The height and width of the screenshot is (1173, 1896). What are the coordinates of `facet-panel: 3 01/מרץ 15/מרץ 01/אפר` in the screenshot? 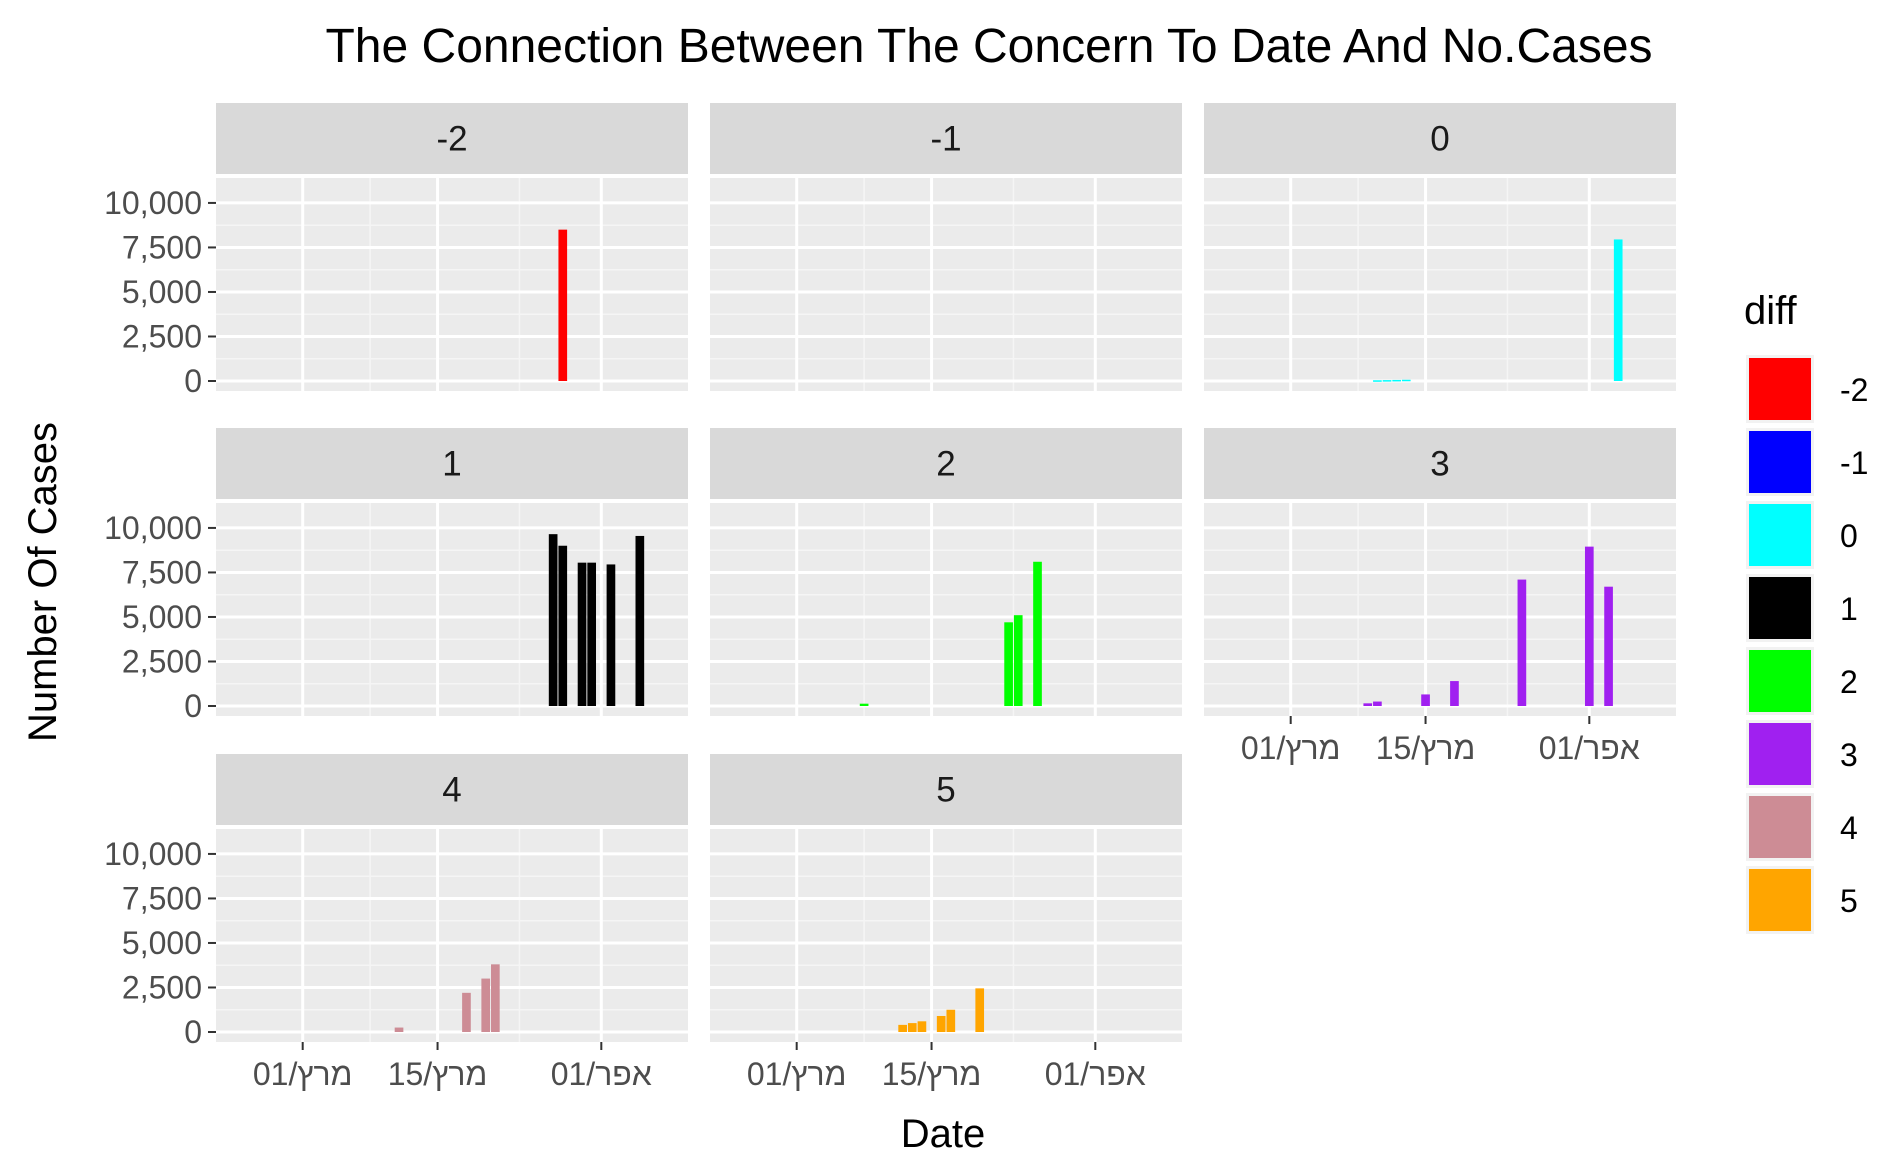 It's located at (1440, 597).